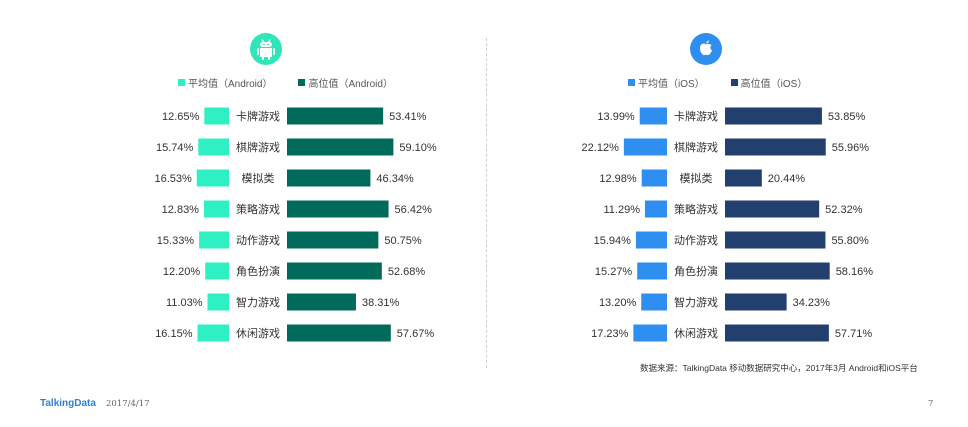 The height and width of the screenshot is (427, 968). I want to click on high-value-label: 53.85%, so click(847, 117).